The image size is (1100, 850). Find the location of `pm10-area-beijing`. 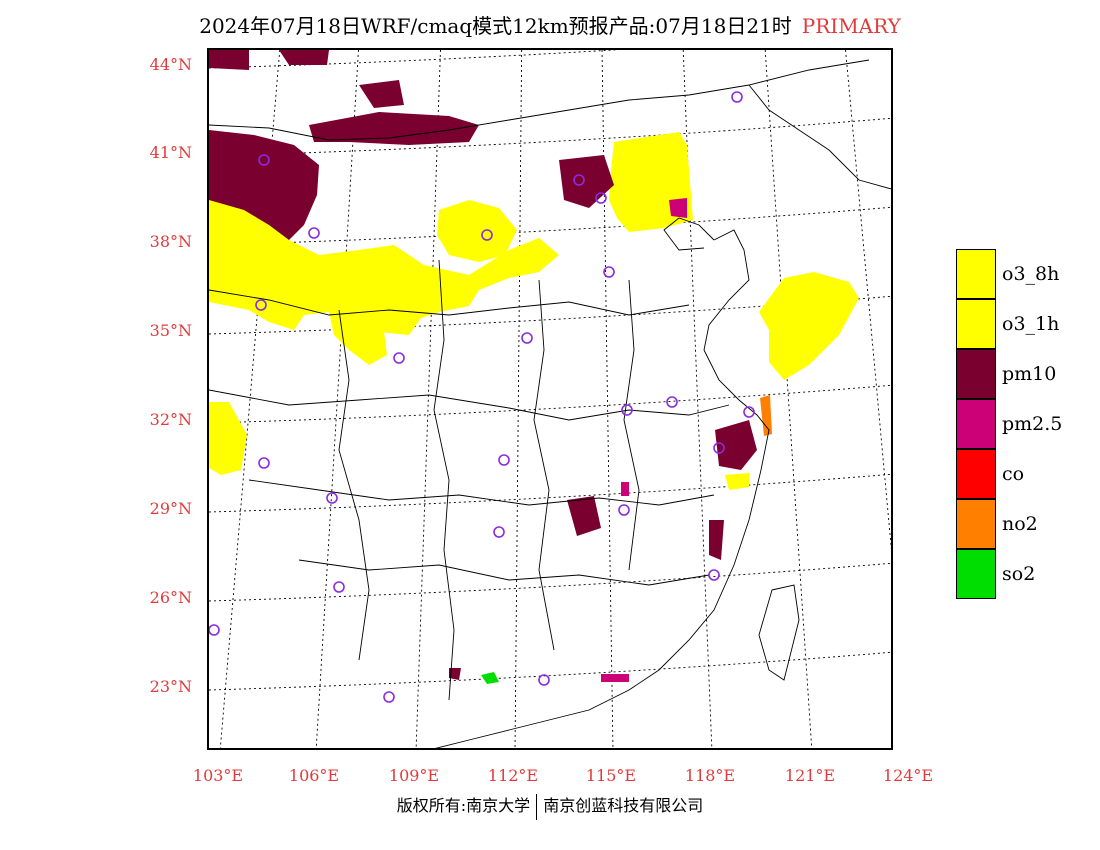

pm10-area-beijing is located at coordinates (586, 181).